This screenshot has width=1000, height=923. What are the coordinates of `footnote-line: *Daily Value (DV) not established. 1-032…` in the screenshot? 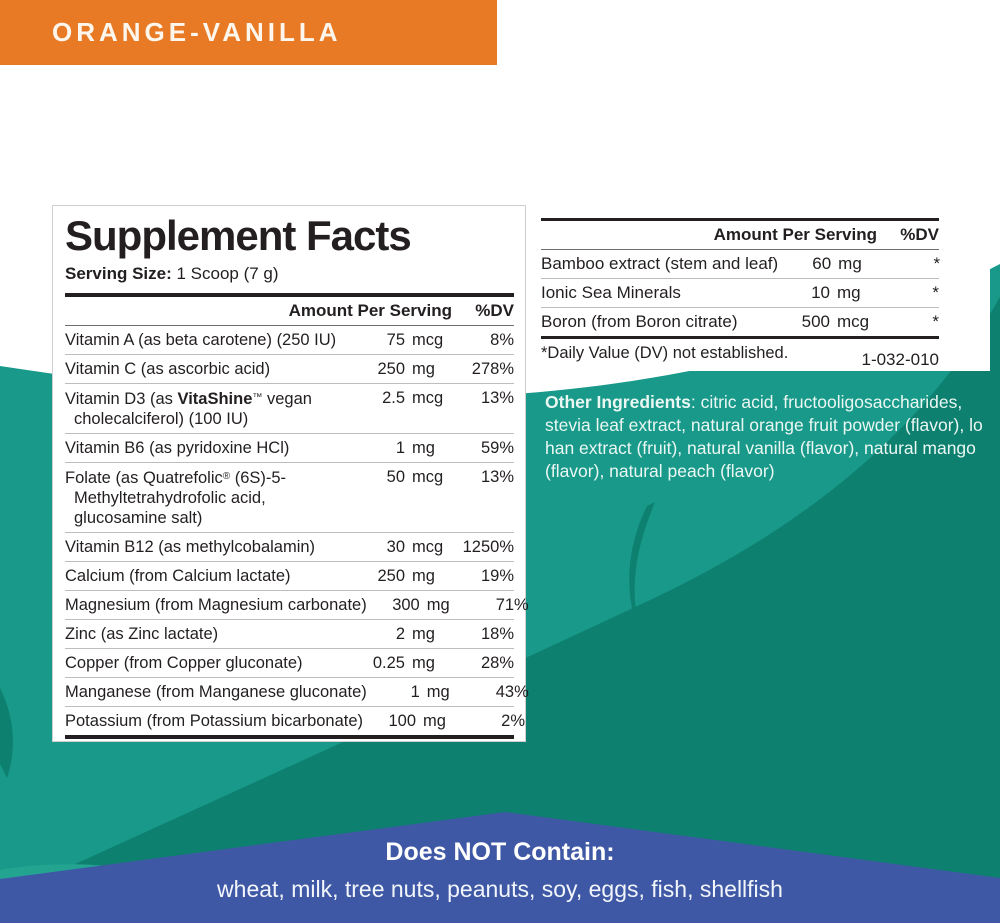 It's located at (740, 354).